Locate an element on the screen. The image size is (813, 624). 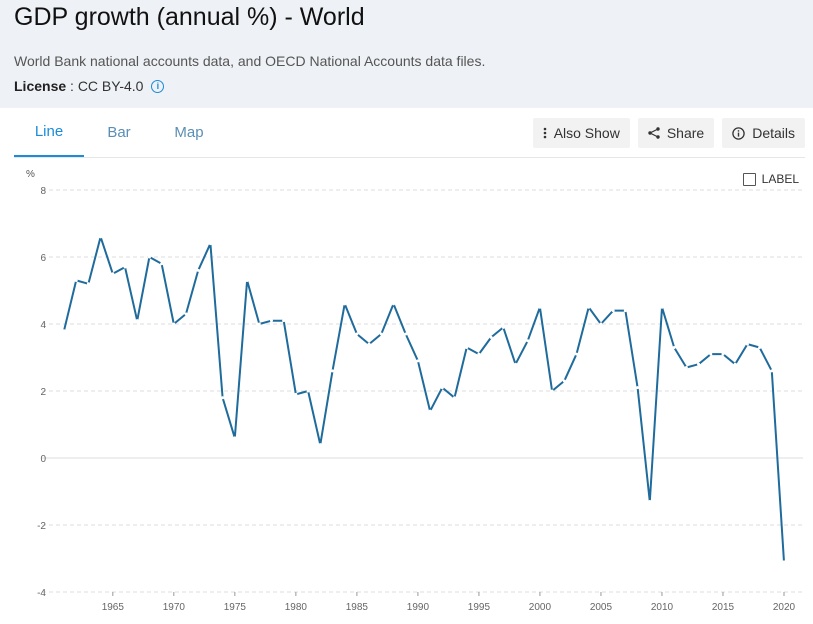
x-tick-label: 2005 is located at coordinates (601, 607).